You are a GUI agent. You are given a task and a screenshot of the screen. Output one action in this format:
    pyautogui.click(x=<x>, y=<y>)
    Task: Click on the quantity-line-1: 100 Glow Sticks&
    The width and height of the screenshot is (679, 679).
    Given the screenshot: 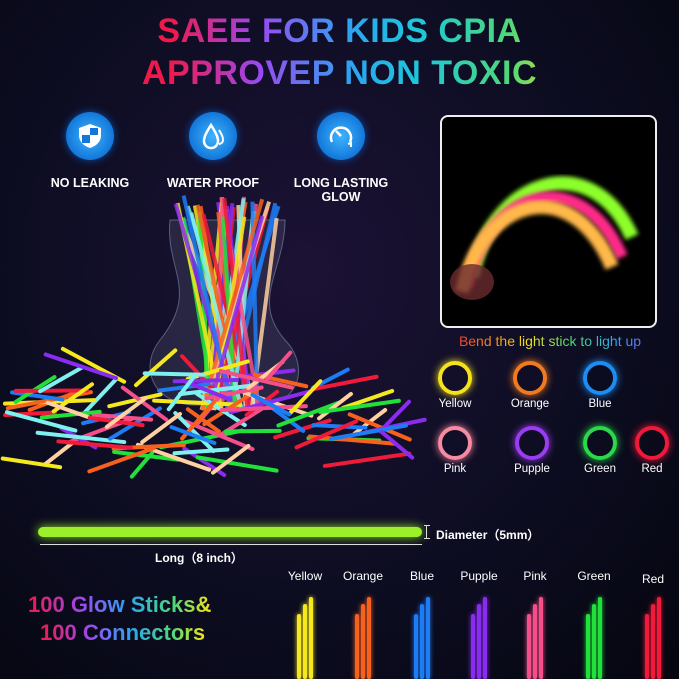 What is the action you would take?
    pyautogui.click(x=120, y=604)
    